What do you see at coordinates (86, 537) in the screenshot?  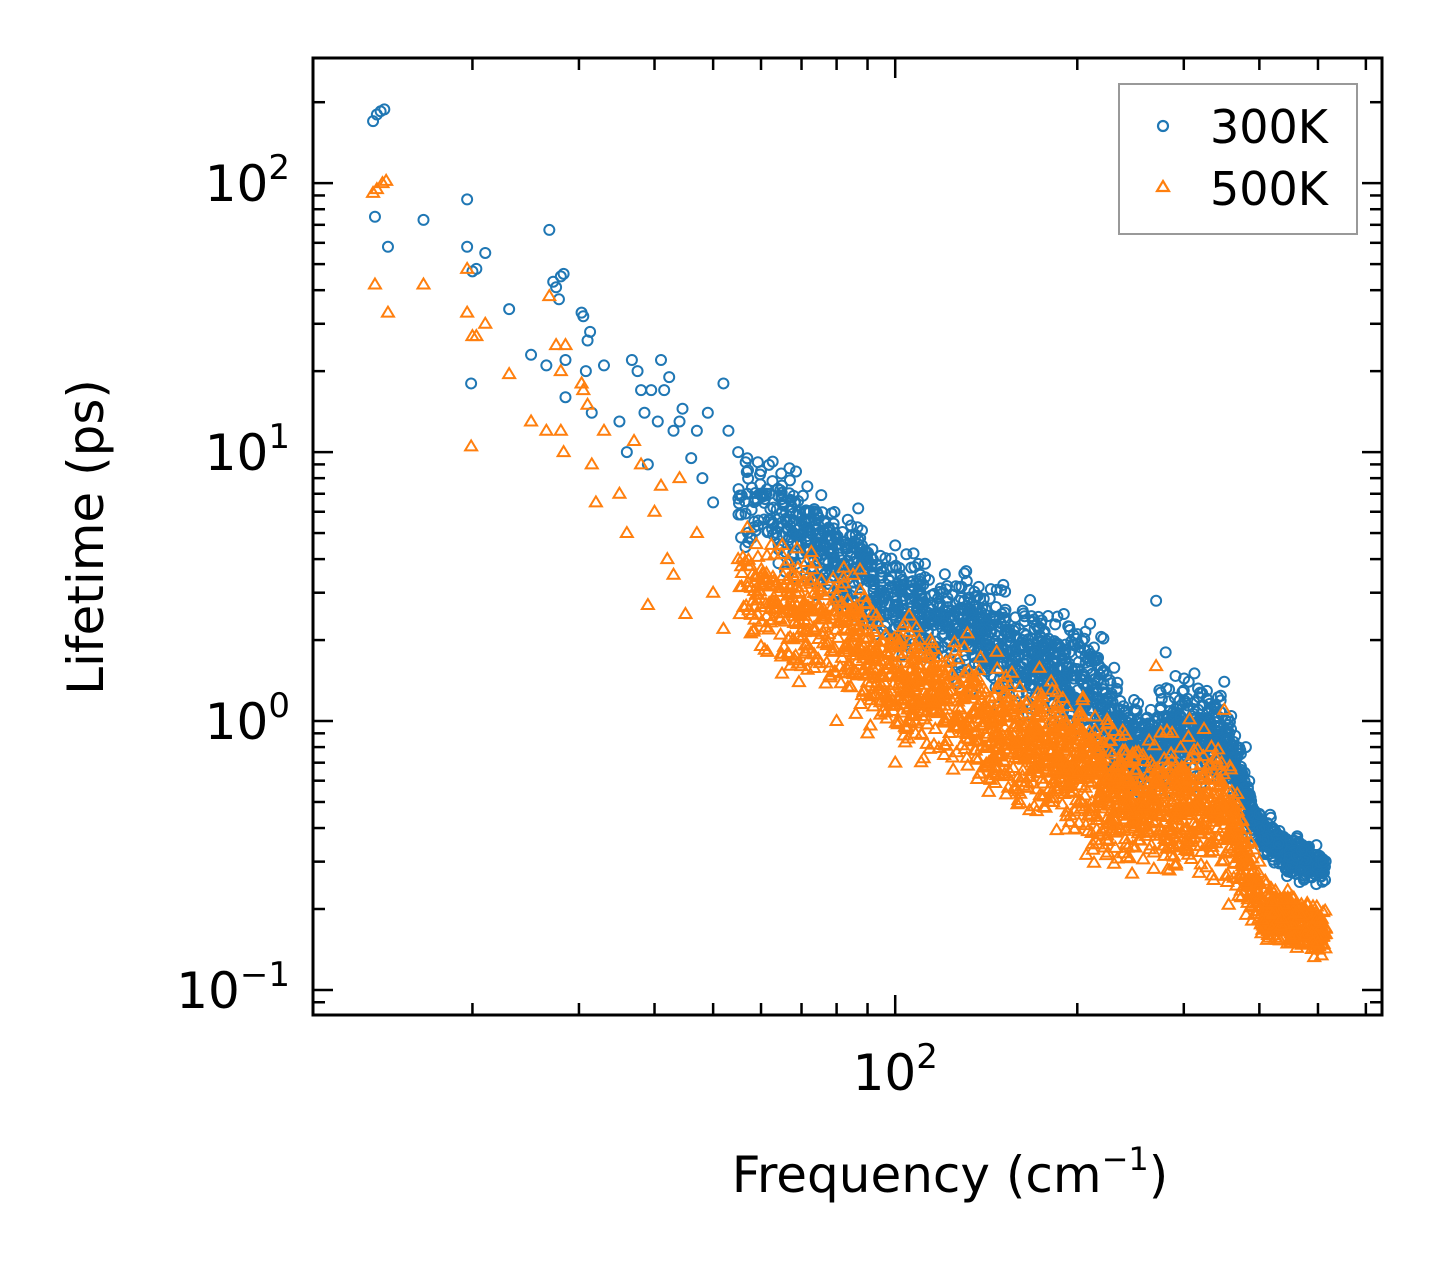 I see `y-axis-label: Lifetime (ps)` at bounding box center [86, 537].